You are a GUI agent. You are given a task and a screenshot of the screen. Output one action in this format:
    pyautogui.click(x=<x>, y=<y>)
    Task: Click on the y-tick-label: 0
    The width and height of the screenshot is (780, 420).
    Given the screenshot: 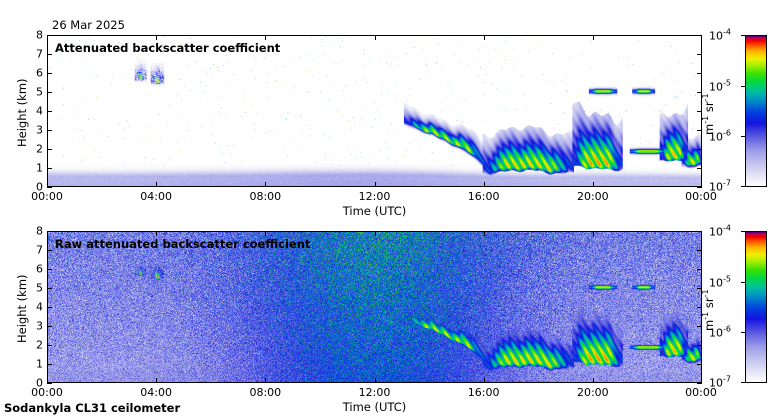 What is the action you would take?
    pyautogui.click(x=39, y=187)
    